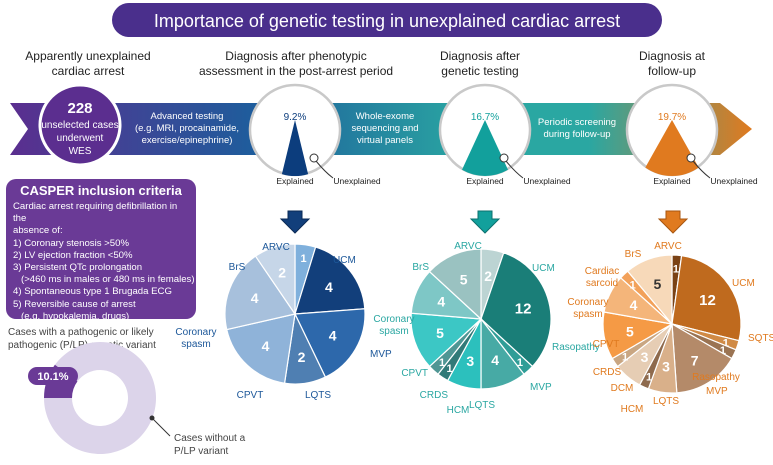 Image resolution: width=773 pixels, height=465 pixels. I want to click on arrow3-line2: during follow-up, so click(576, 134).